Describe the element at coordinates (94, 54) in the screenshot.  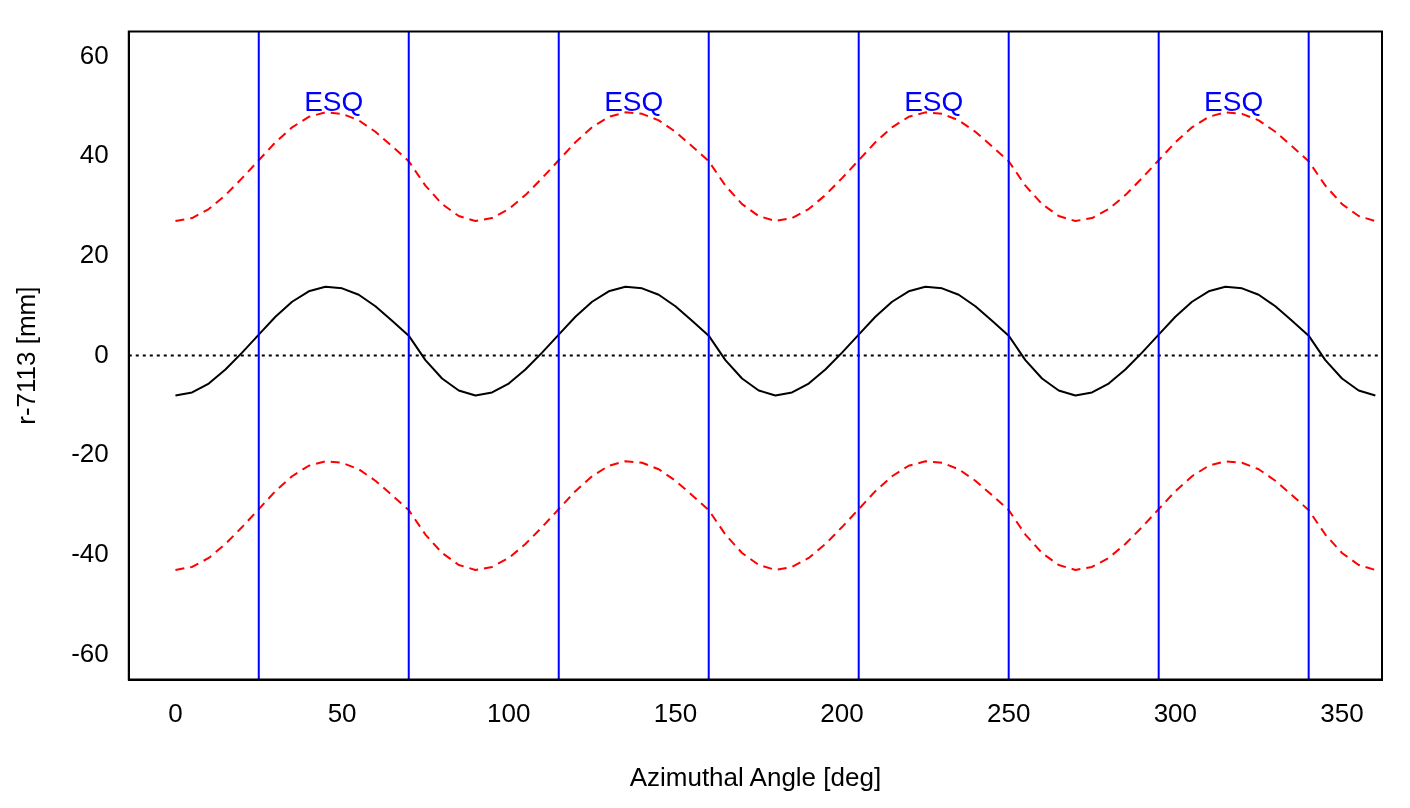
I see `y-tick-label: 60` at that location.